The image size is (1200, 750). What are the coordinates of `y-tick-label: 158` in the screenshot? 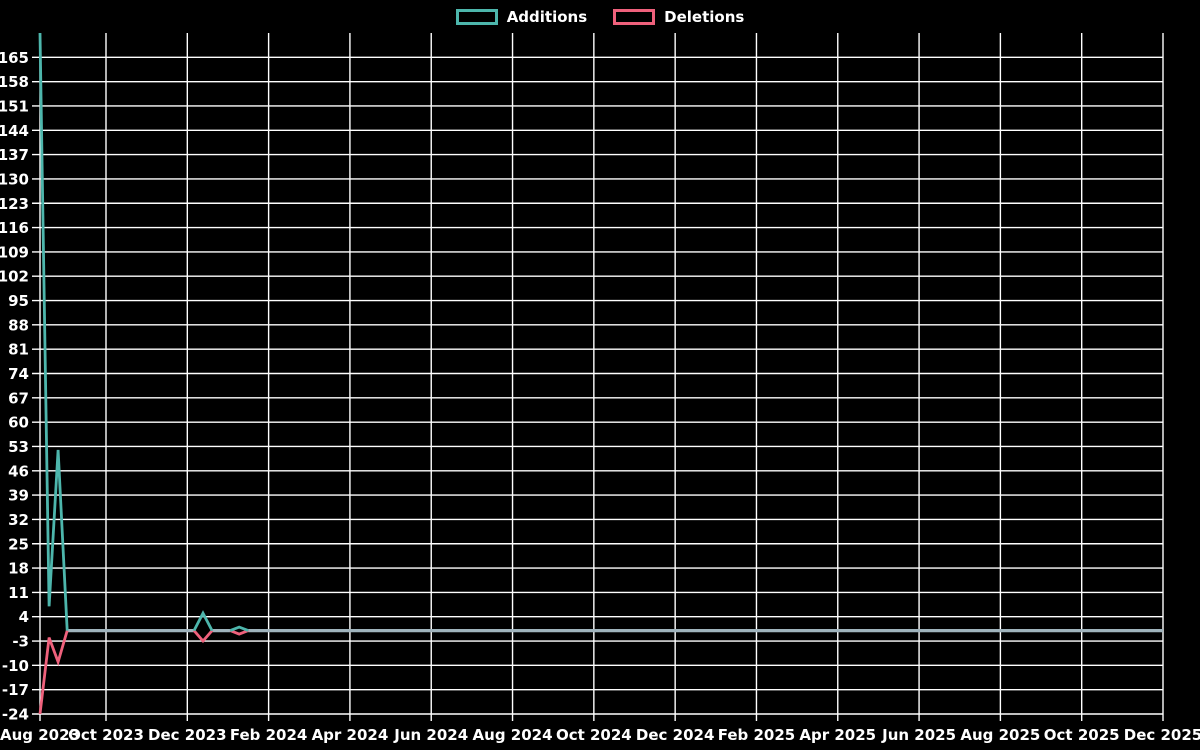 It's located at (14, 82).